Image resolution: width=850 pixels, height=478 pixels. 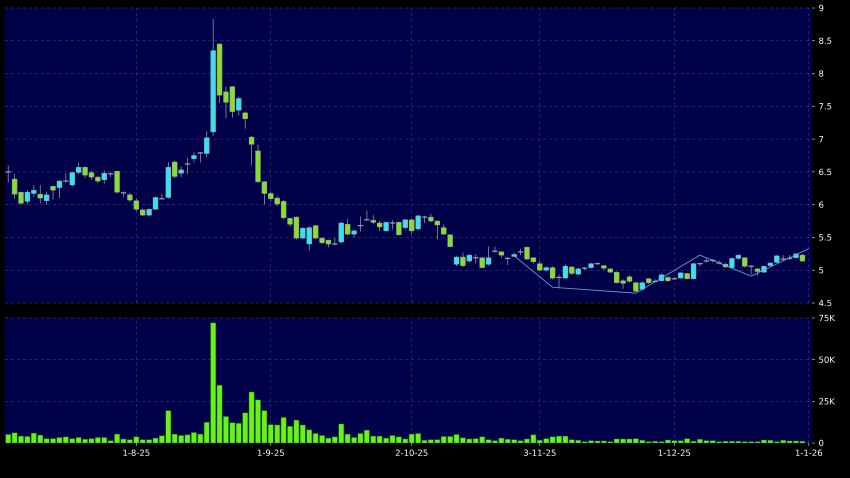 What do you see at coordinates (821, 139) in the screenshot?
I see `y-tick-label: 7` at bounding box center [821, 139].